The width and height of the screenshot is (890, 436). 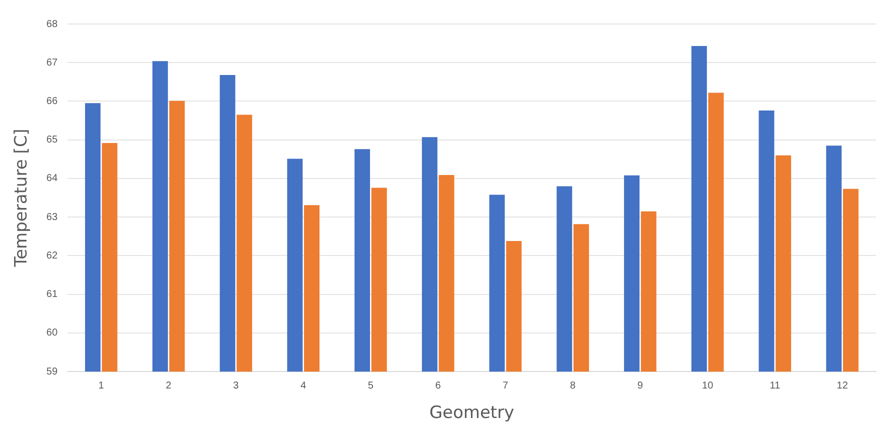 I want to click on y-tick-label: 64, so click(x=52, y=178).